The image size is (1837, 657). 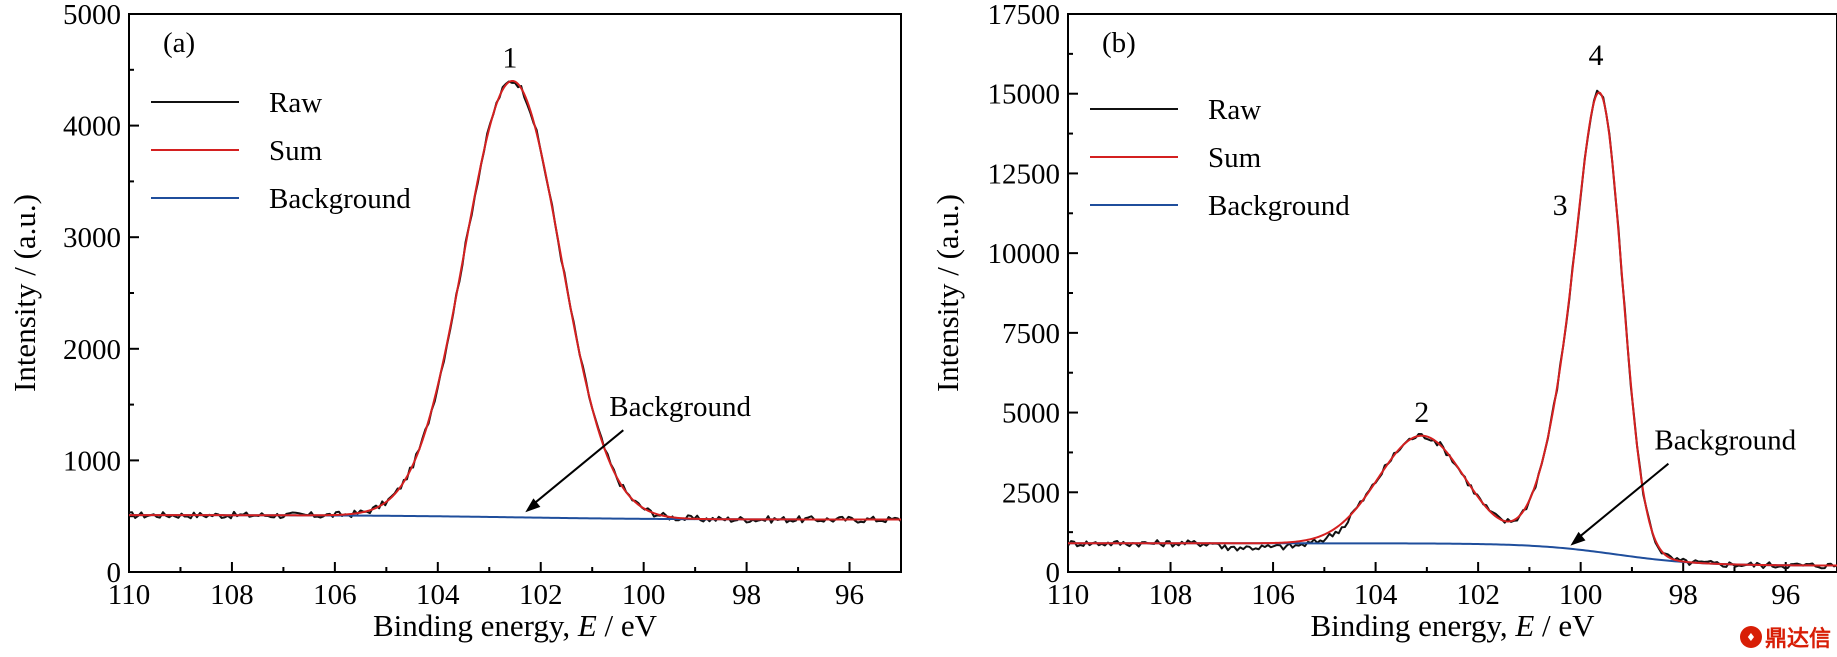 What do you see at coordinates (746, 595) in the screenshot?
I see `panel-a-x-tick-label: 98` at bounding box center [746, 595].